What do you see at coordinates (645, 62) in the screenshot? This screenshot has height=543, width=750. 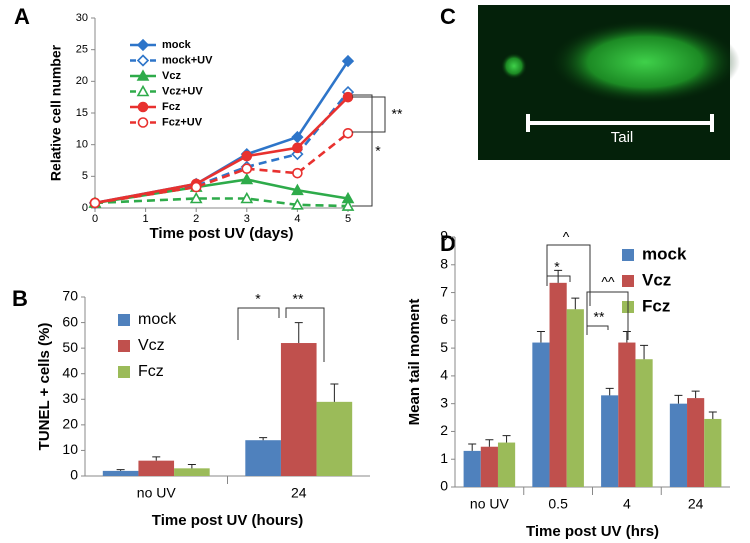 I see `comet-tail` at bounding box center [645, 62].